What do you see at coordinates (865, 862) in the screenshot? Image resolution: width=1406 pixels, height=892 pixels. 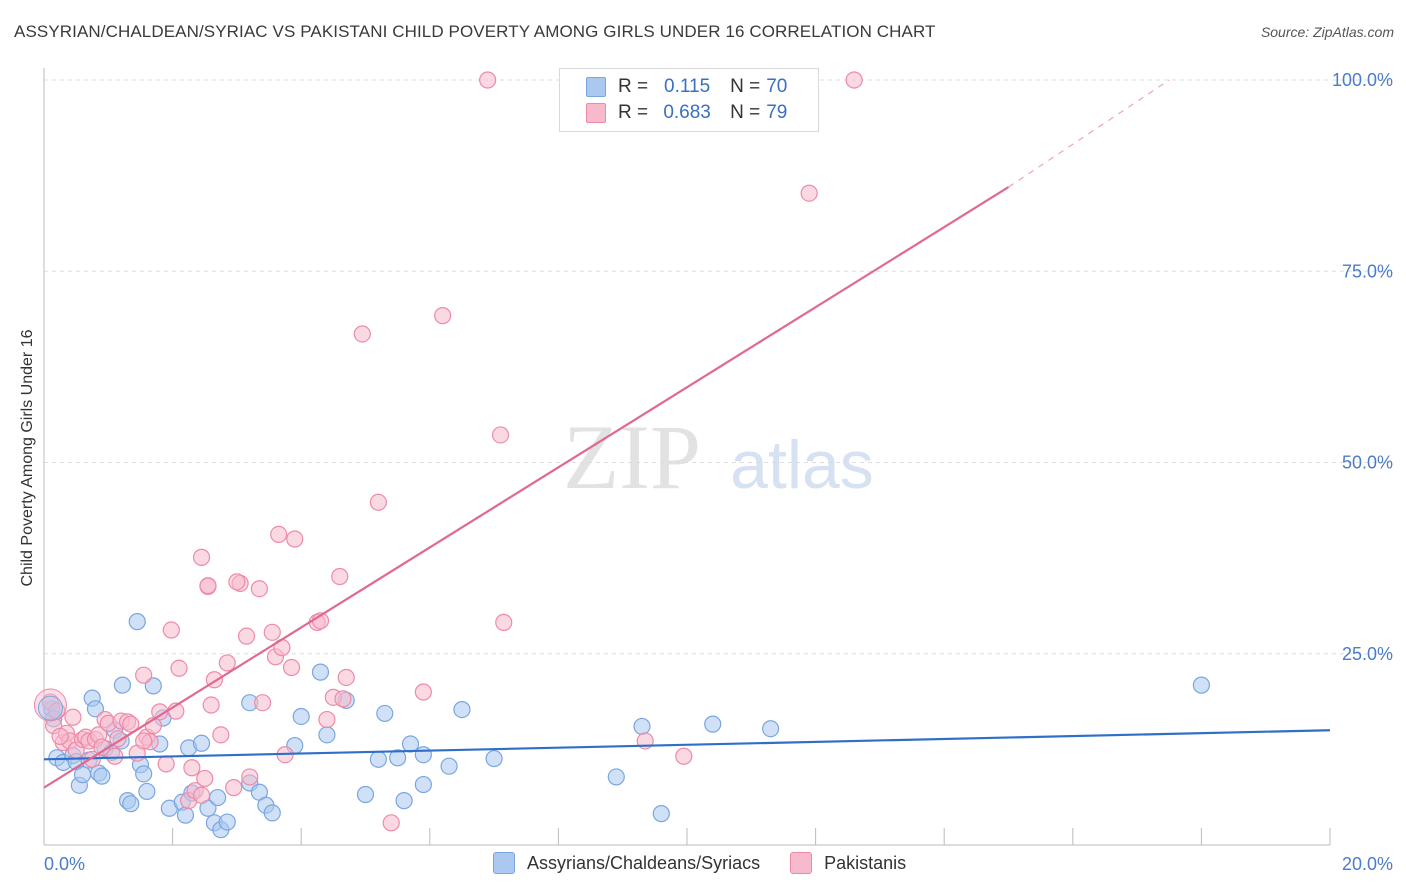 I see `legend-label: Pakistanis` at bounding box center [865, 862].